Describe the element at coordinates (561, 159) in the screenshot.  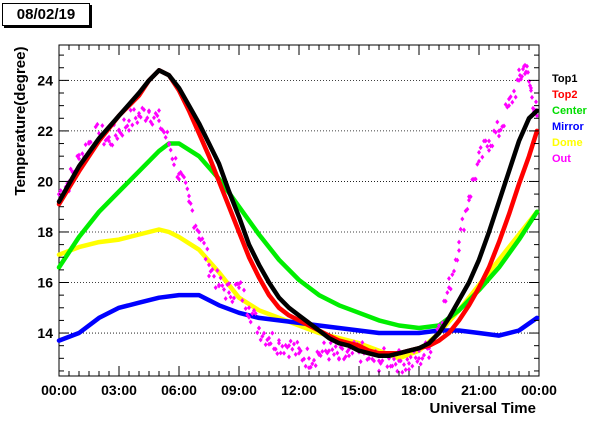
I see `legend-label-out: Out` at that location.